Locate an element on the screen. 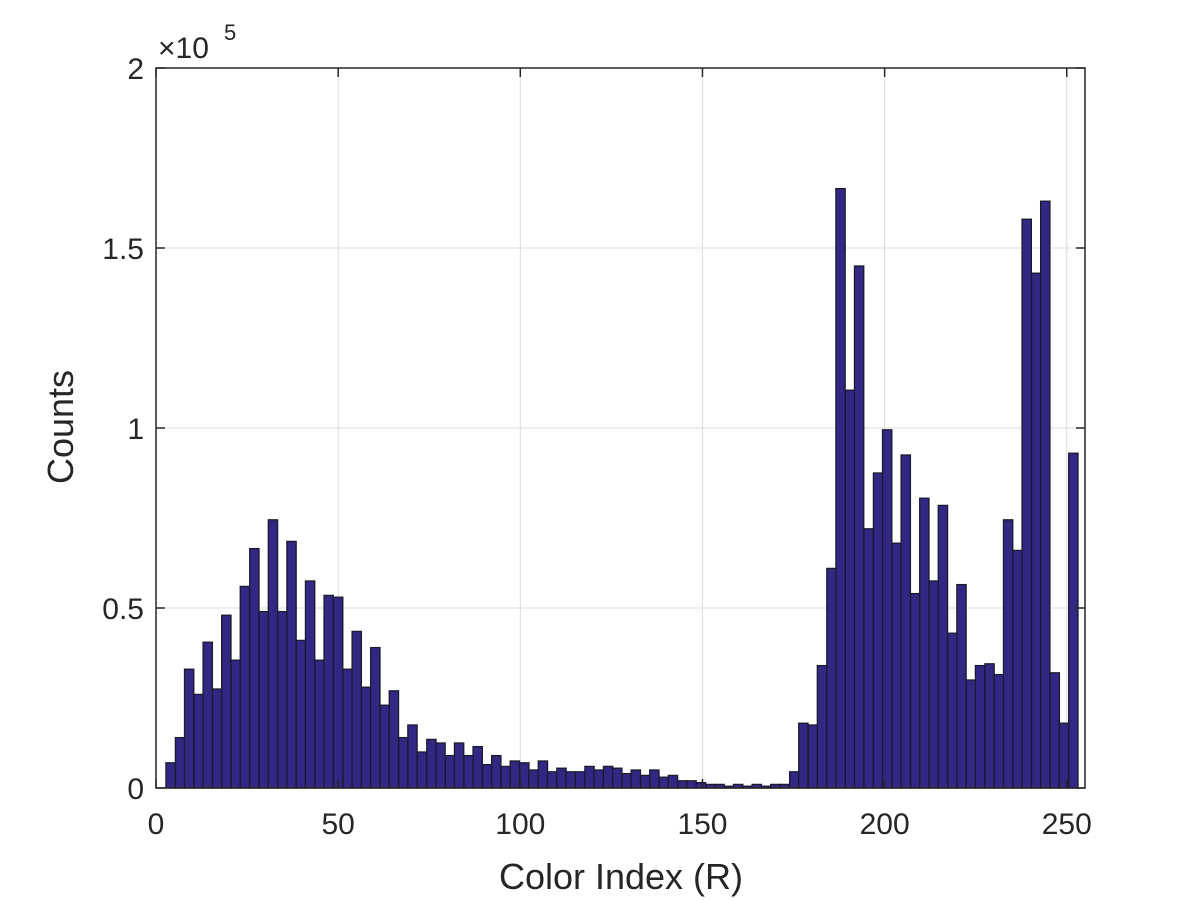  y-axis-label: Counts is located at coordinates (60, 427).